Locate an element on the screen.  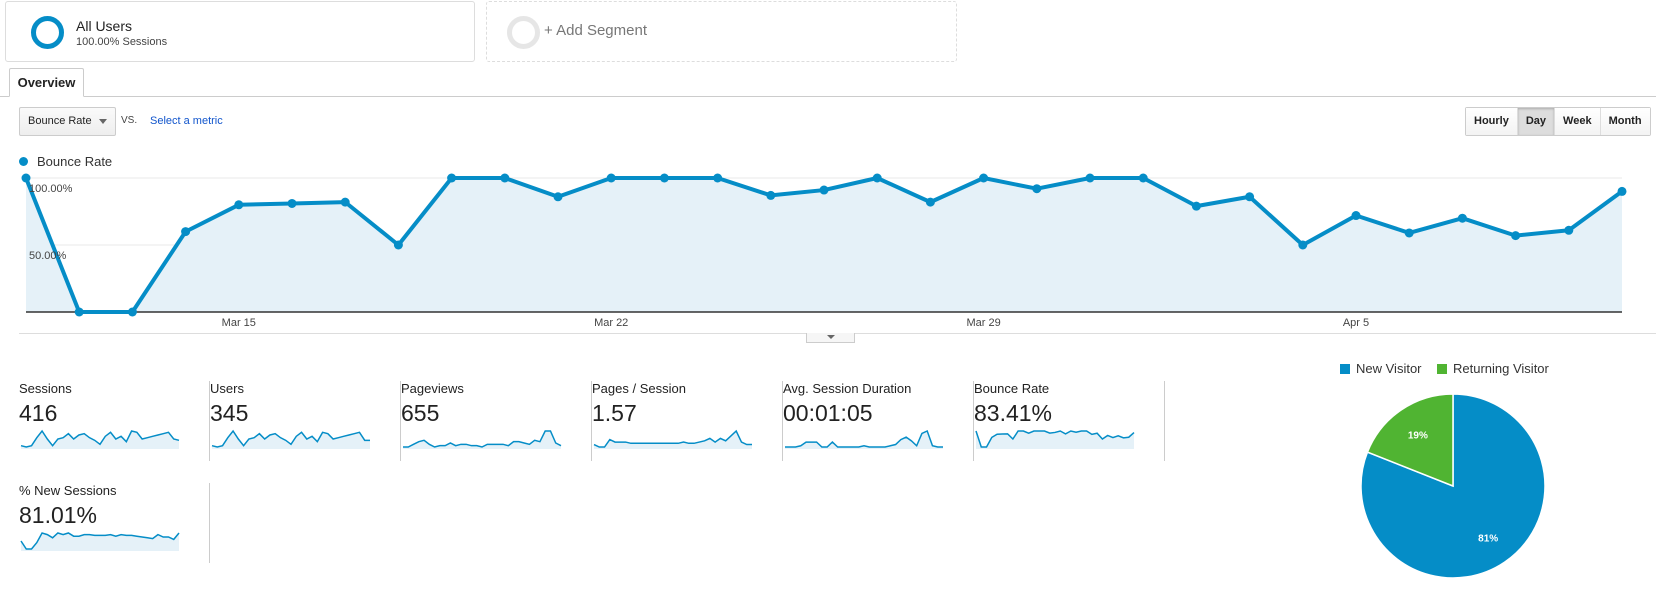
week-button: Week is located at coordinates (1577, 121).